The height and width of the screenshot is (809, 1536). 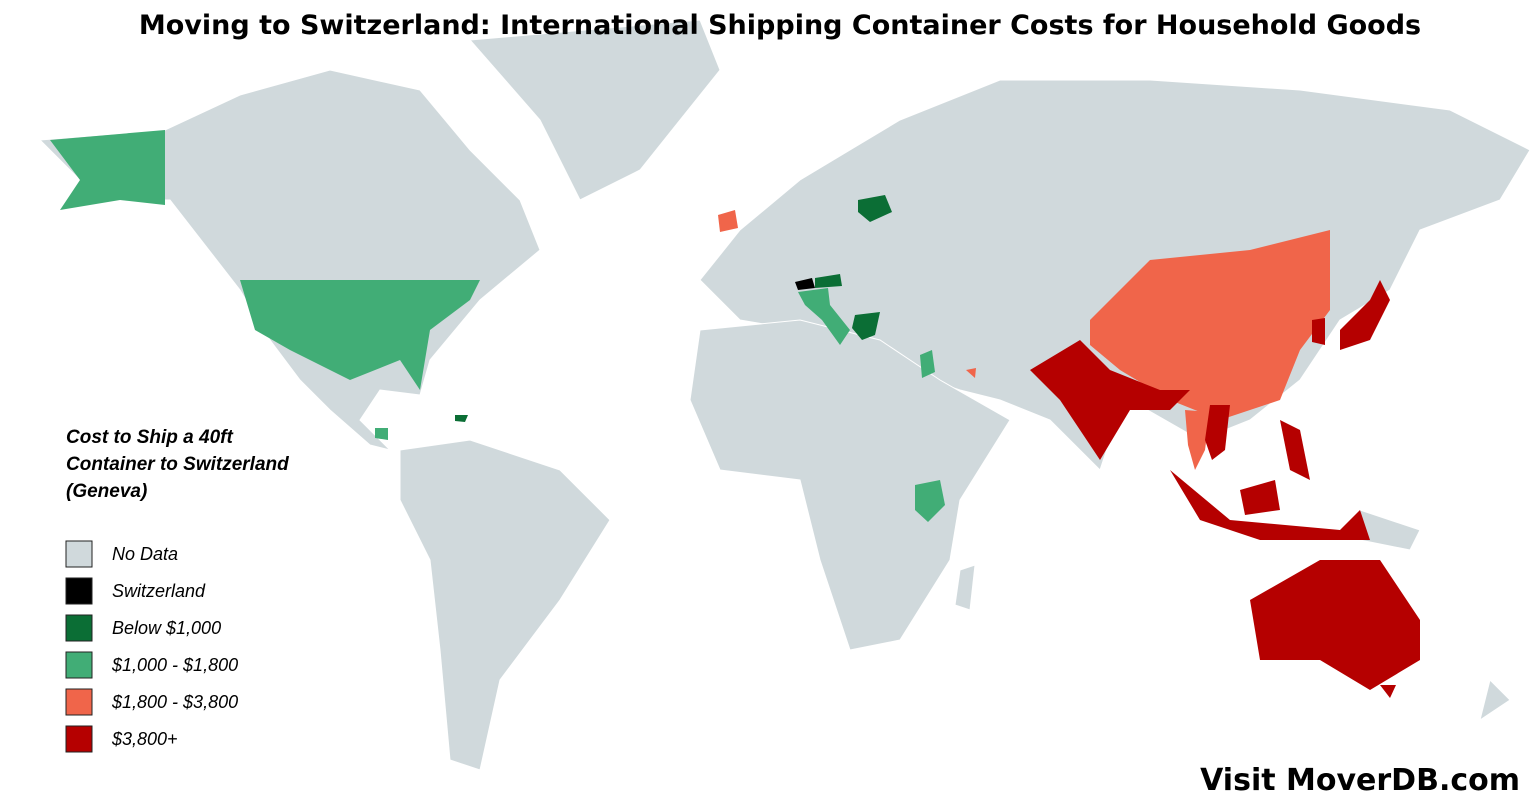 What do you see at coordinates (381, 434) in the screenshot?
I see `guatemala` at bounding box center [381, 434].